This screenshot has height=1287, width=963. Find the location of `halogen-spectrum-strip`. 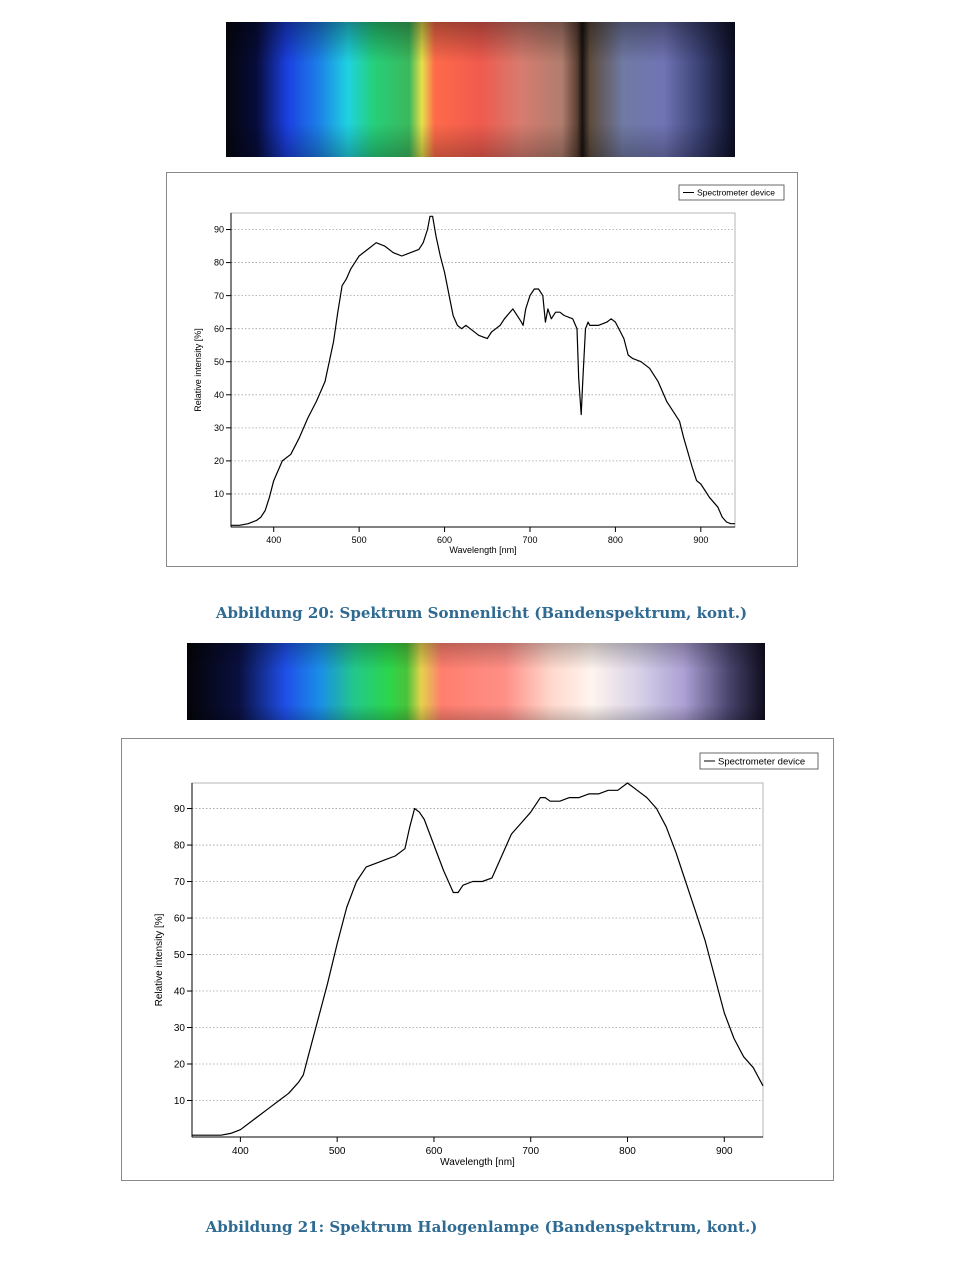

halogen-spectrum-strip is located at coordinates (476, 681).